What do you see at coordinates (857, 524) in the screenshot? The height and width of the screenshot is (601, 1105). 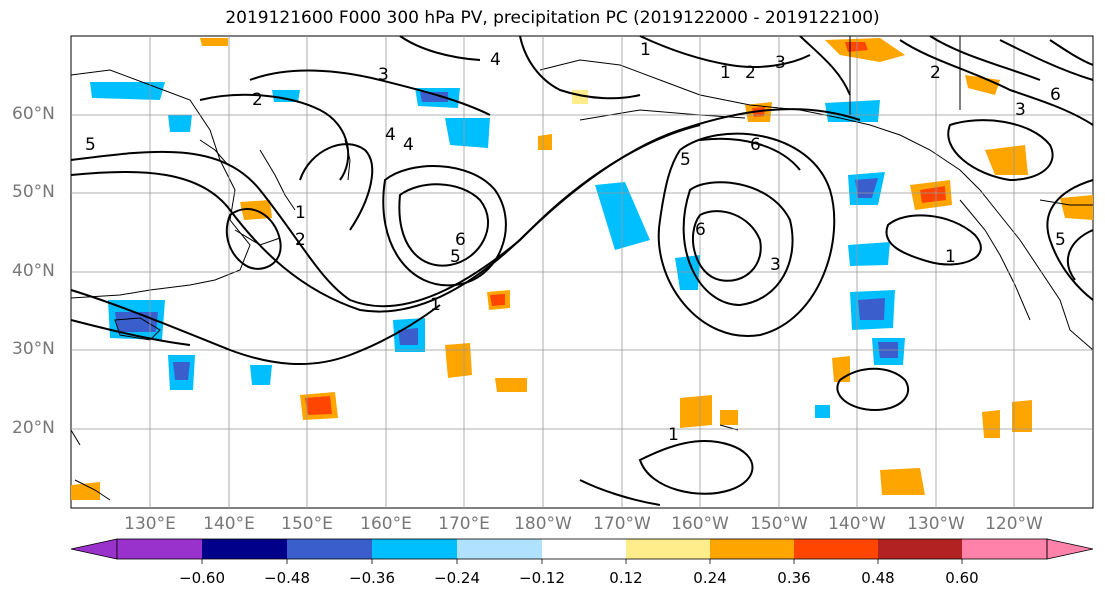 I see `lon-label: 140°W` at bounding box center [857, 524].